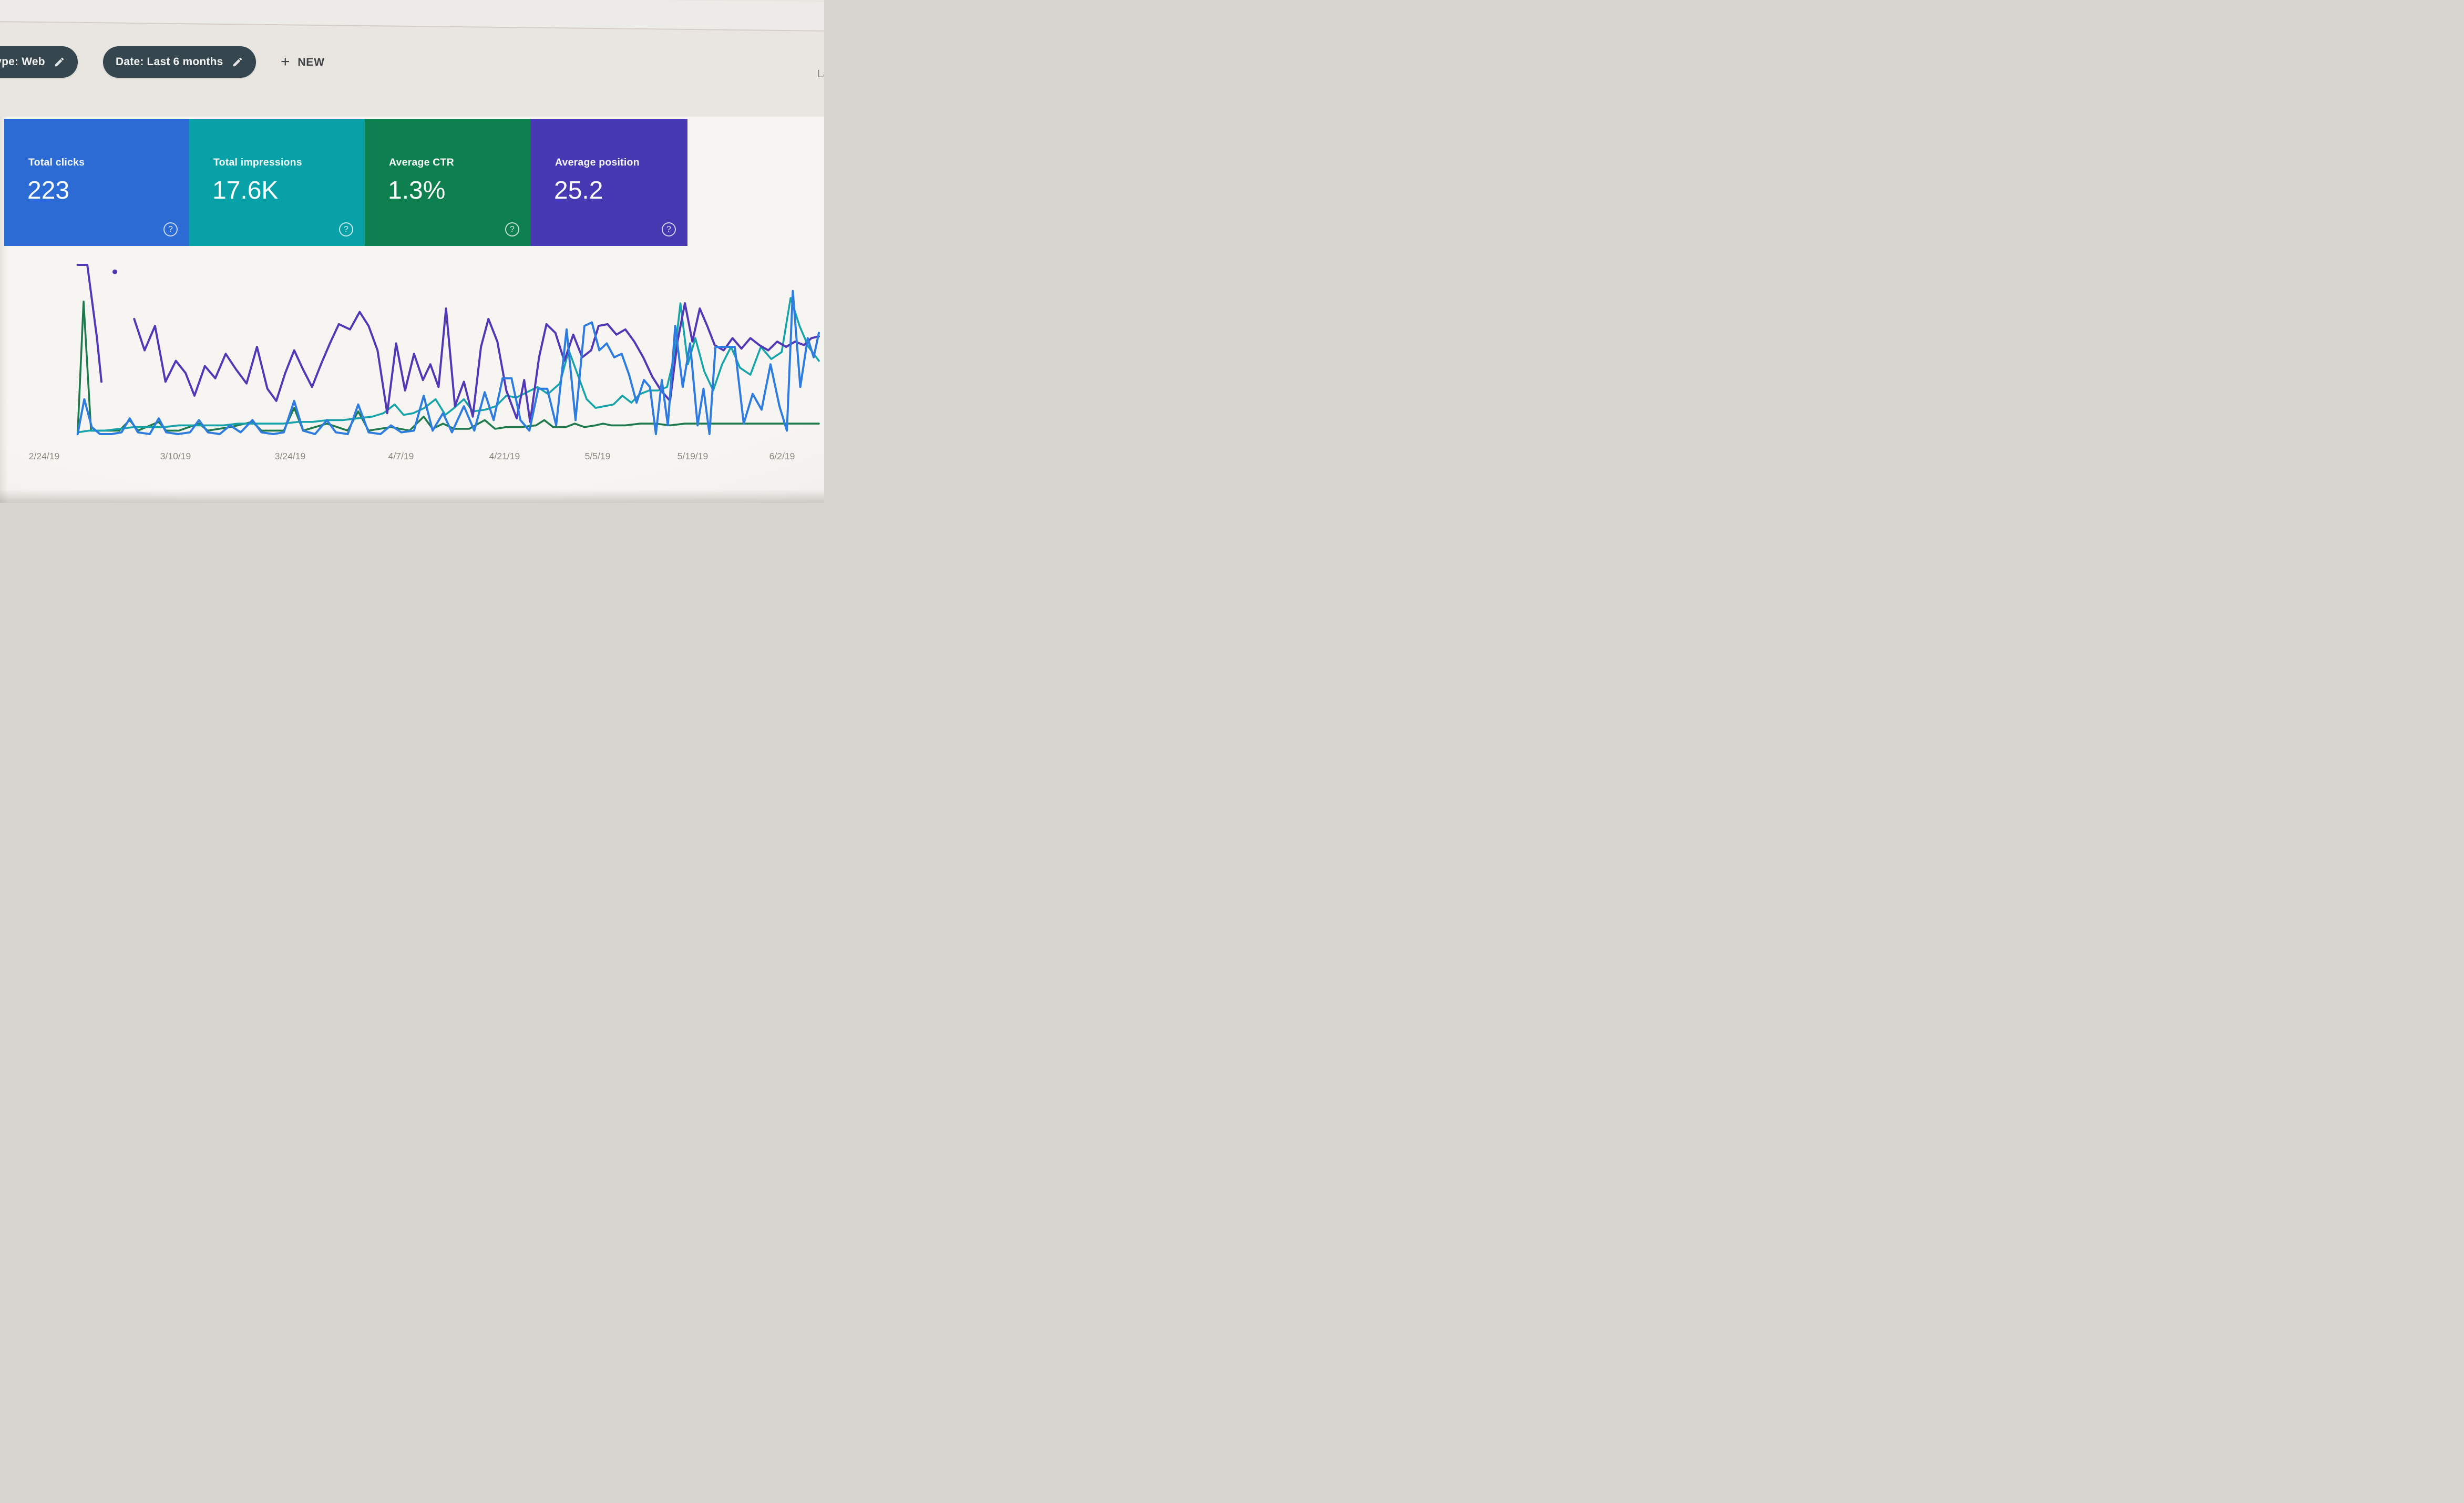 This screenshot has height=1503, width=2464. I want to click on performance-chart-canvas, so click(448, 350).